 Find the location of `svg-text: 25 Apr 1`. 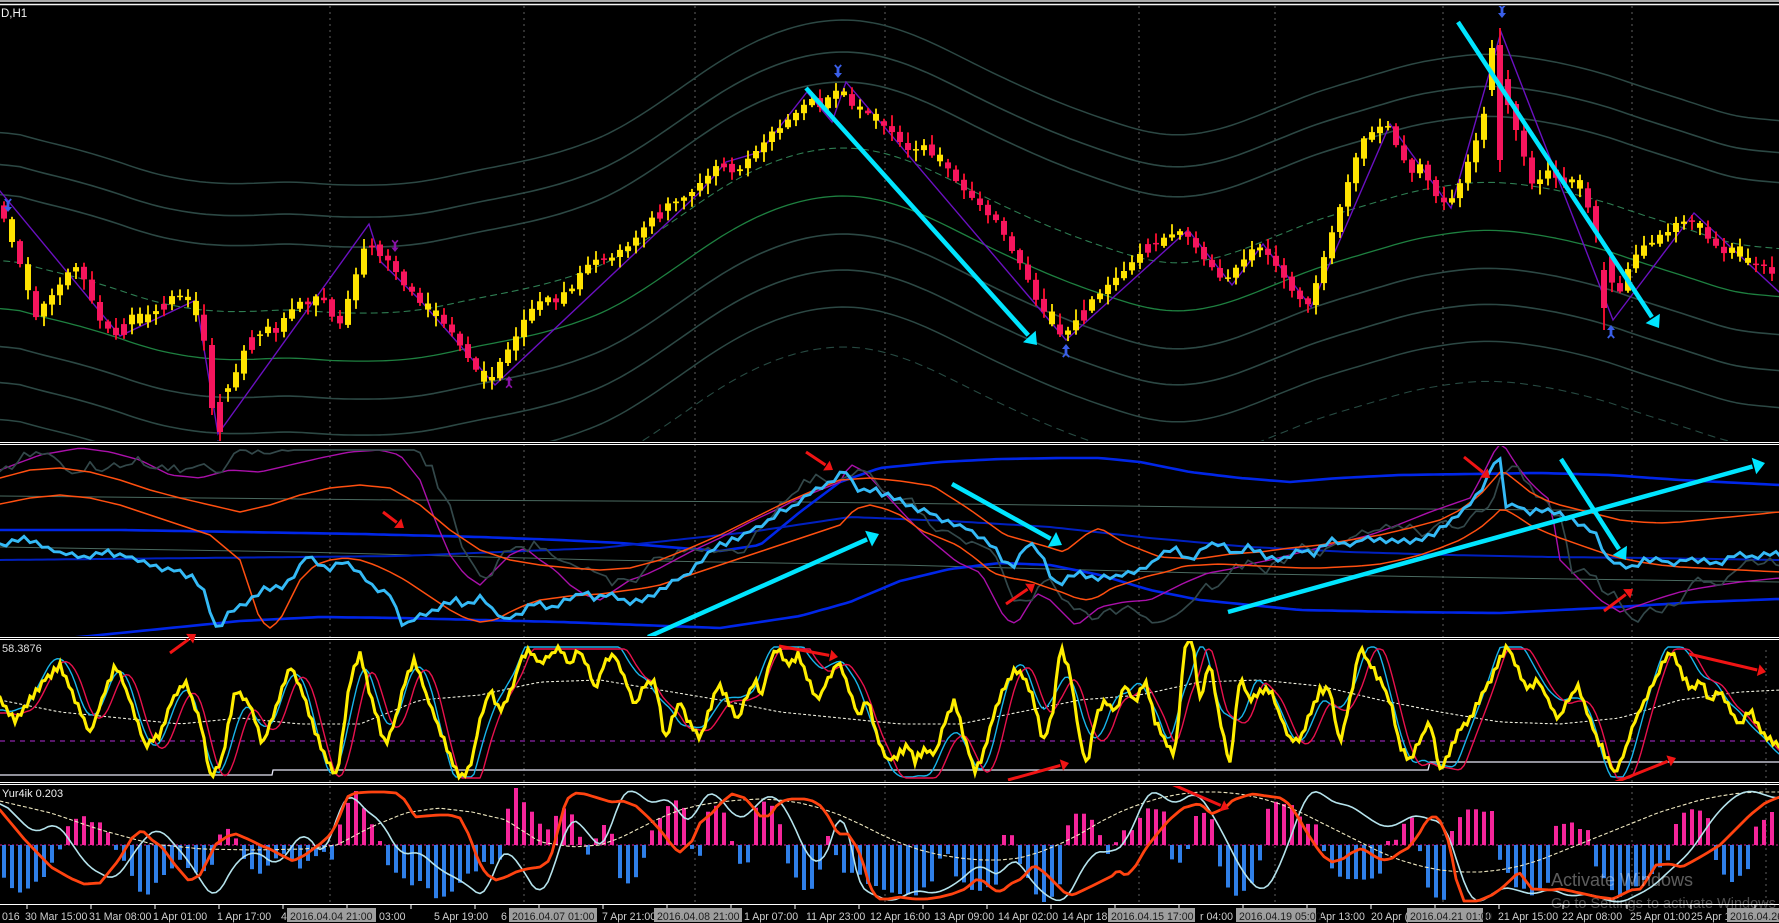

svg-text: 25 Apr 1 is located at coordinates (1711, 917).